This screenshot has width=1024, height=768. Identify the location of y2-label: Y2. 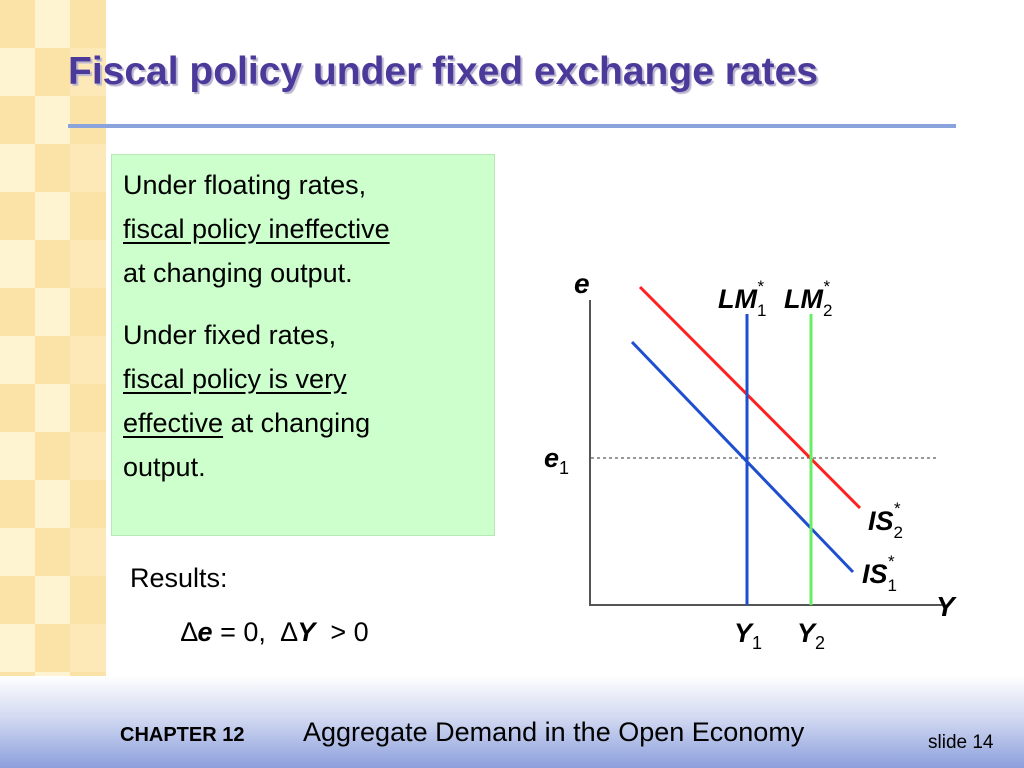
(811, 635).